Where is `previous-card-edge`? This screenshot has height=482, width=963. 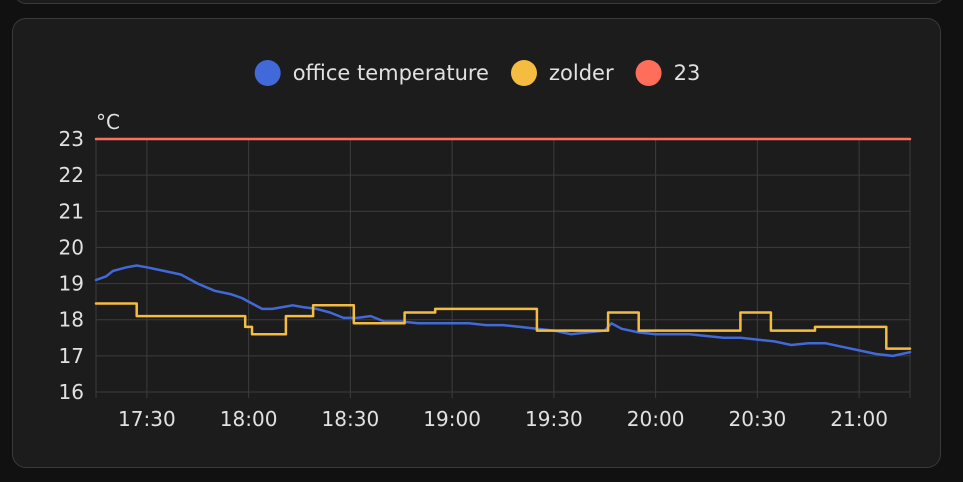 previous-card-edge is located at coordinates (479, 2).